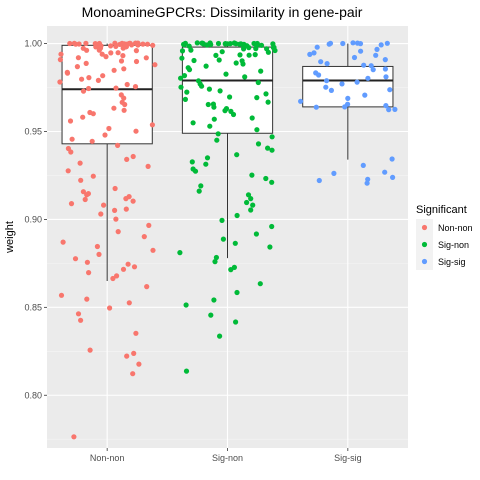 This screenshot has height=480, width=480. What do you see at coordinates (33, 132) in the screenshot?
I see `y-tick-label: 0.95` at bounding box center [33, 132].